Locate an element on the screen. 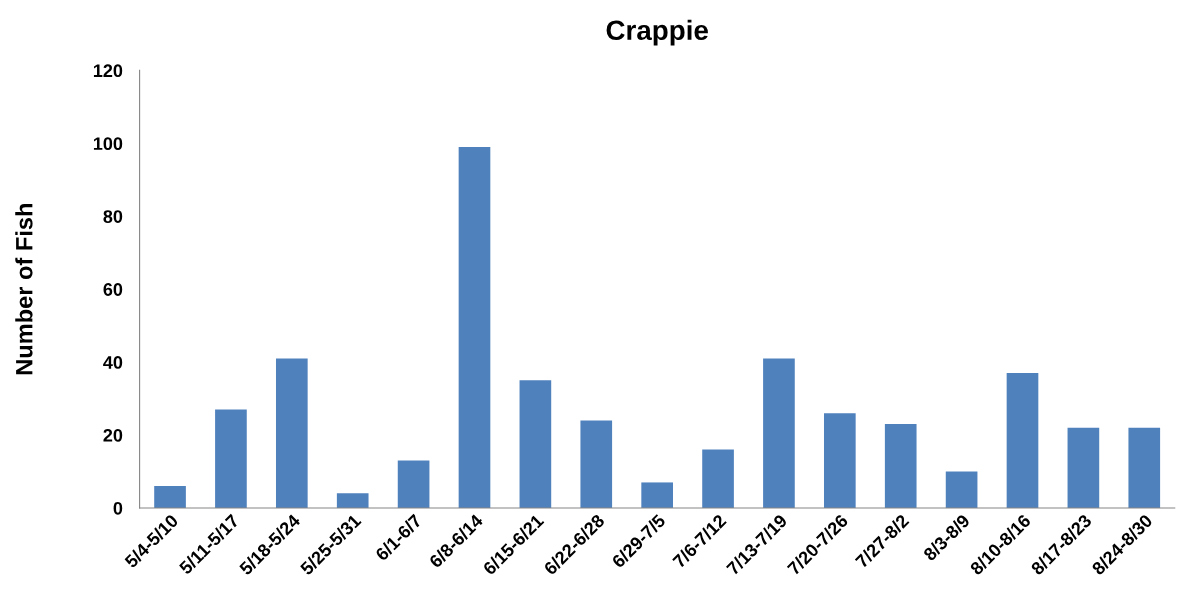 The height and width of the screenshot is (612, 1183). y-axis-title: Number of Fish is located at coordinates (24, 289).